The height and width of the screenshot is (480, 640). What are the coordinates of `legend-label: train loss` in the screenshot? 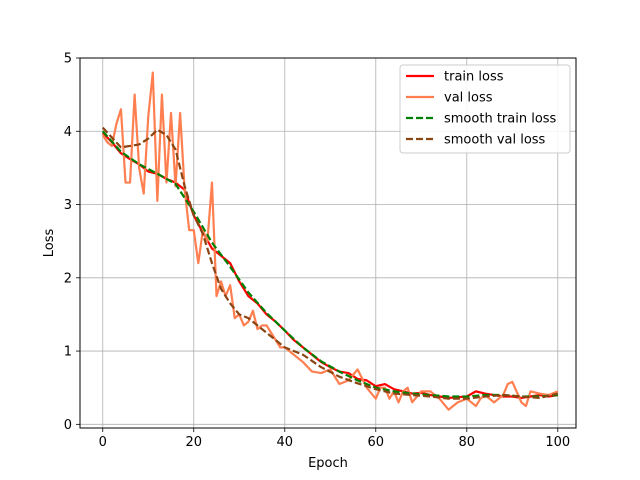 It's located at (474, 77).